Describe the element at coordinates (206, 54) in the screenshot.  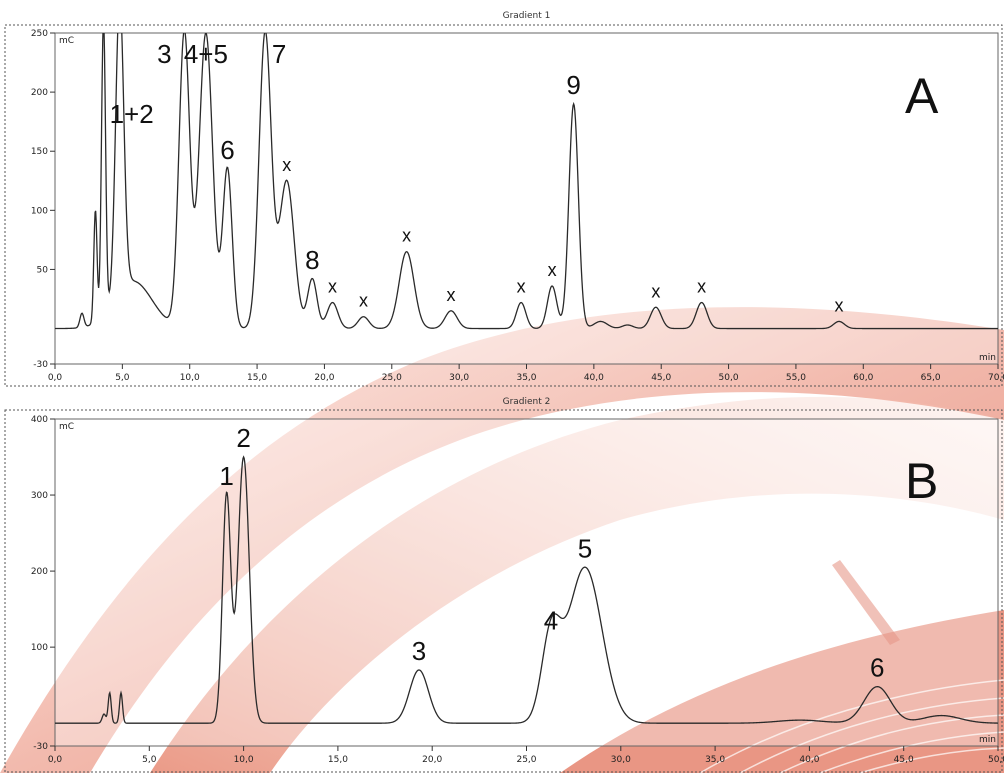
I see `peak-label: 4+5` at that location.